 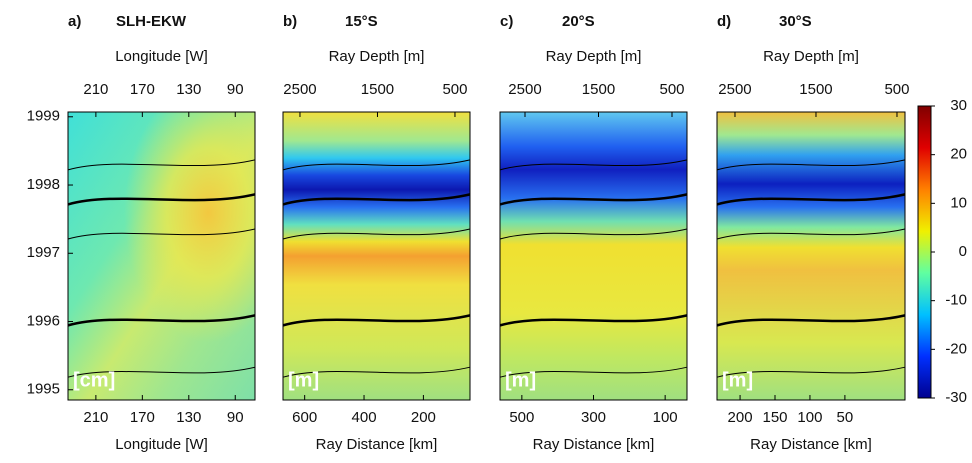 What do you see at coordinates (142, 417) in the screenshot?
I see `bottom-tick-label: 170` at bounding box center [142, 417].